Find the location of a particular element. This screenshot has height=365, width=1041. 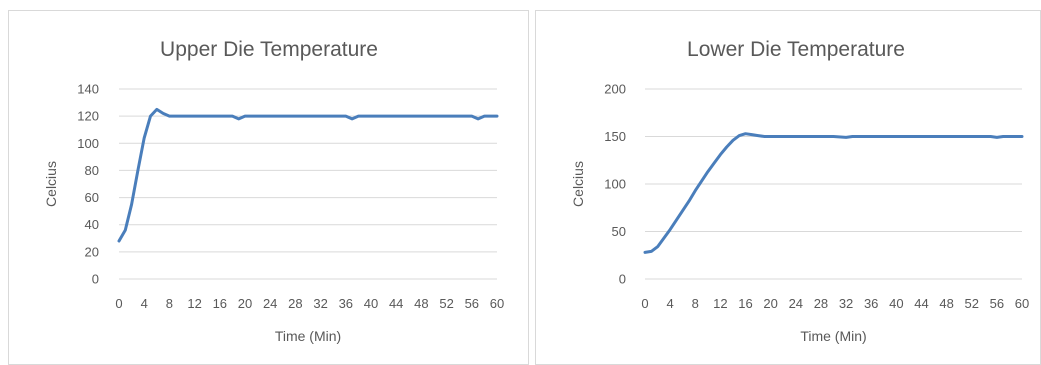

y-tick-label: 40 is located at coordinates (92, 224).